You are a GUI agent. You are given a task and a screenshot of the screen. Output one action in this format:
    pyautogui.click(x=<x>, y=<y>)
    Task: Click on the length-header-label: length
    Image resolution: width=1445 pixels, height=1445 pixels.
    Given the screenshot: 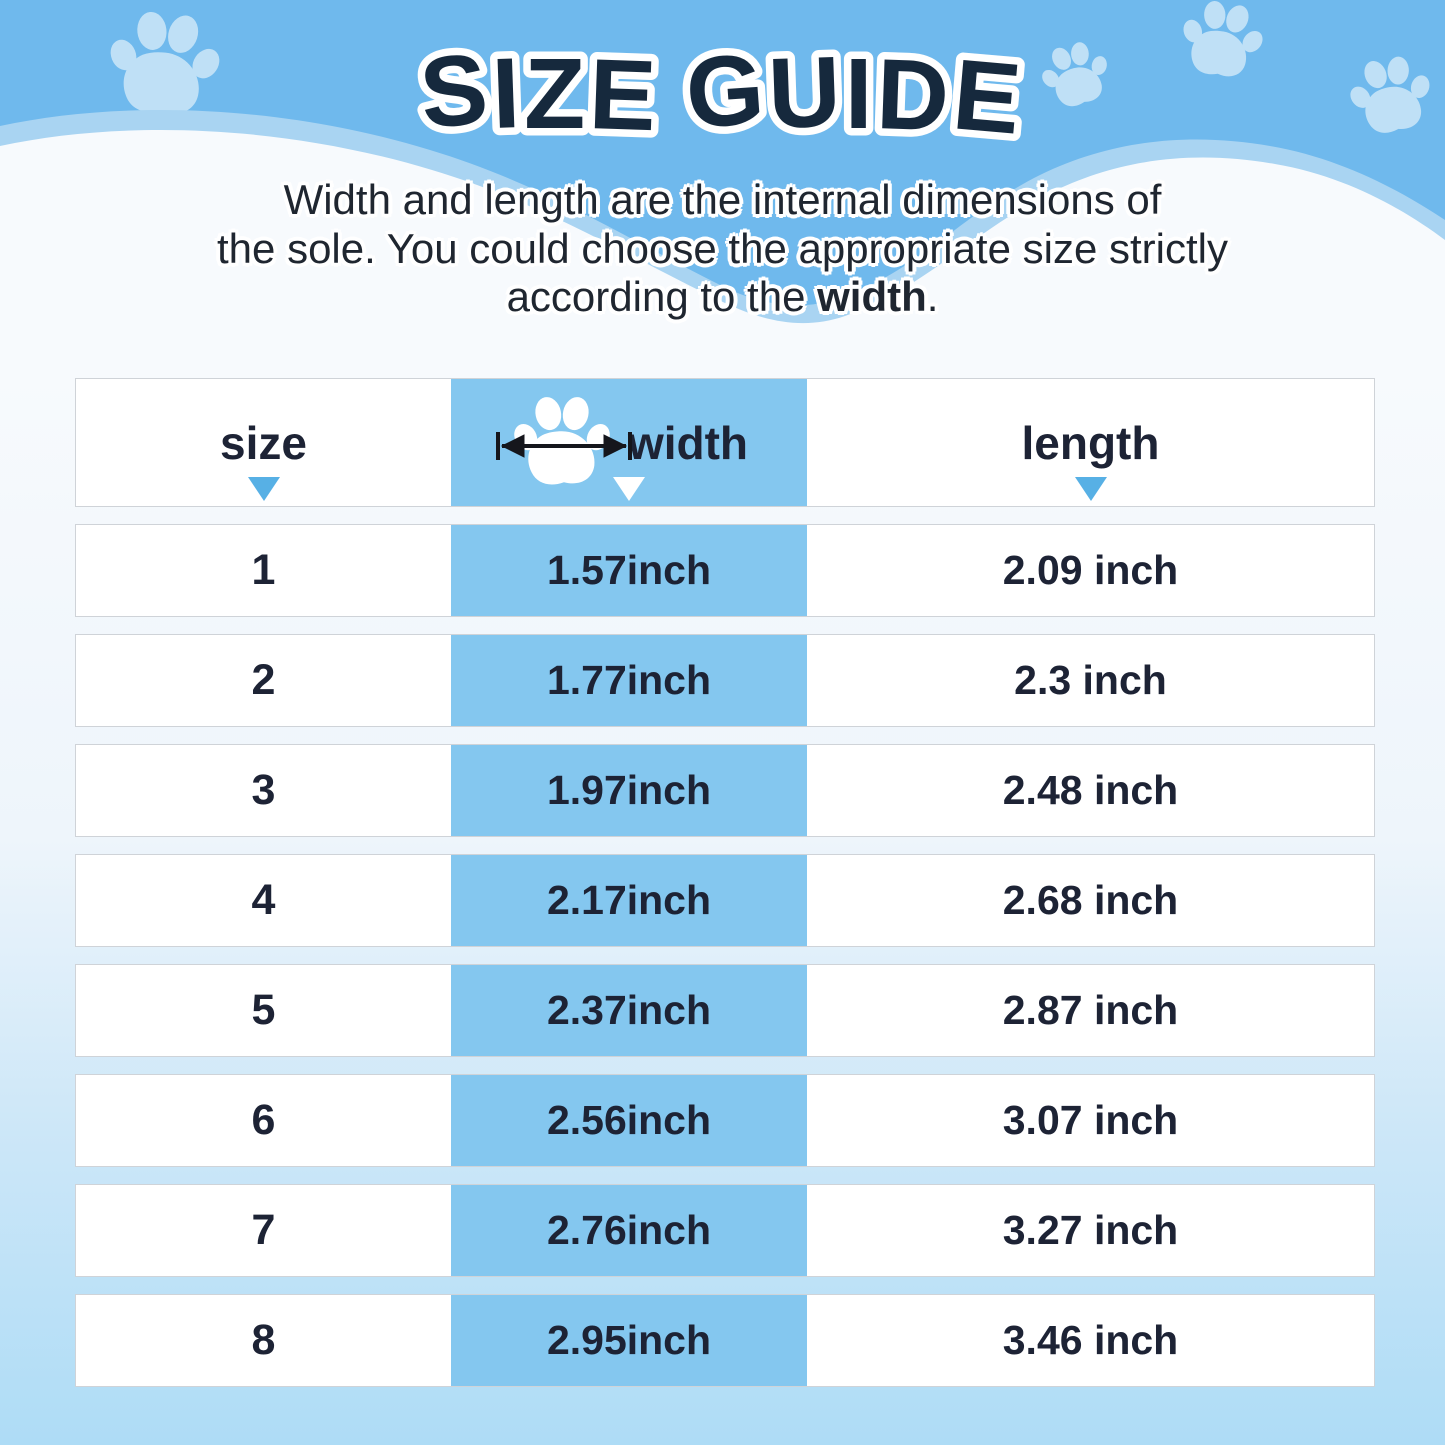 What is the action you would take?
    pyautogui.click(x=1090, y=442)
    